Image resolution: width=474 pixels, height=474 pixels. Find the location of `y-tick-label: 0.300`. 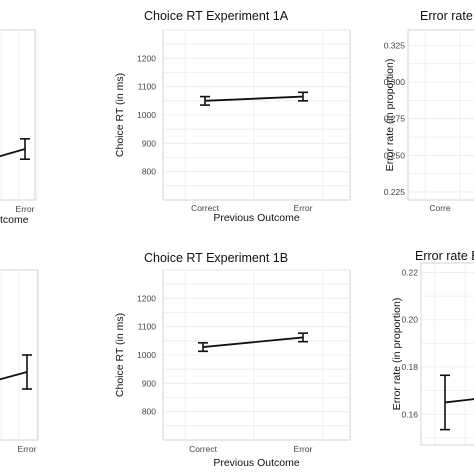

y-tick-label: 0.300 is located at coordinates (395, 82).